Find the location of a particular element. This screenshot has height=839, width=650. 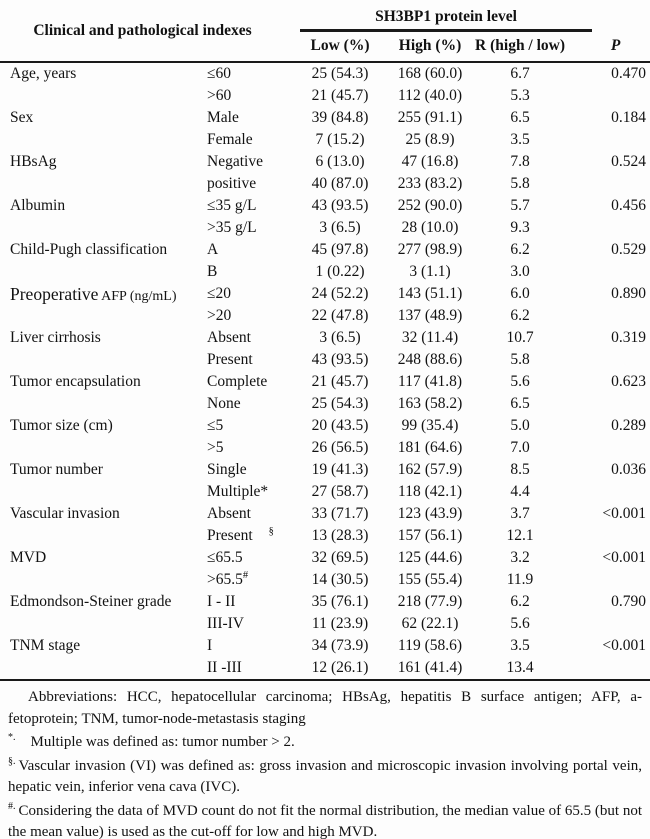

cell-high: 161 (41.4) is located at coordinates (430, 667).